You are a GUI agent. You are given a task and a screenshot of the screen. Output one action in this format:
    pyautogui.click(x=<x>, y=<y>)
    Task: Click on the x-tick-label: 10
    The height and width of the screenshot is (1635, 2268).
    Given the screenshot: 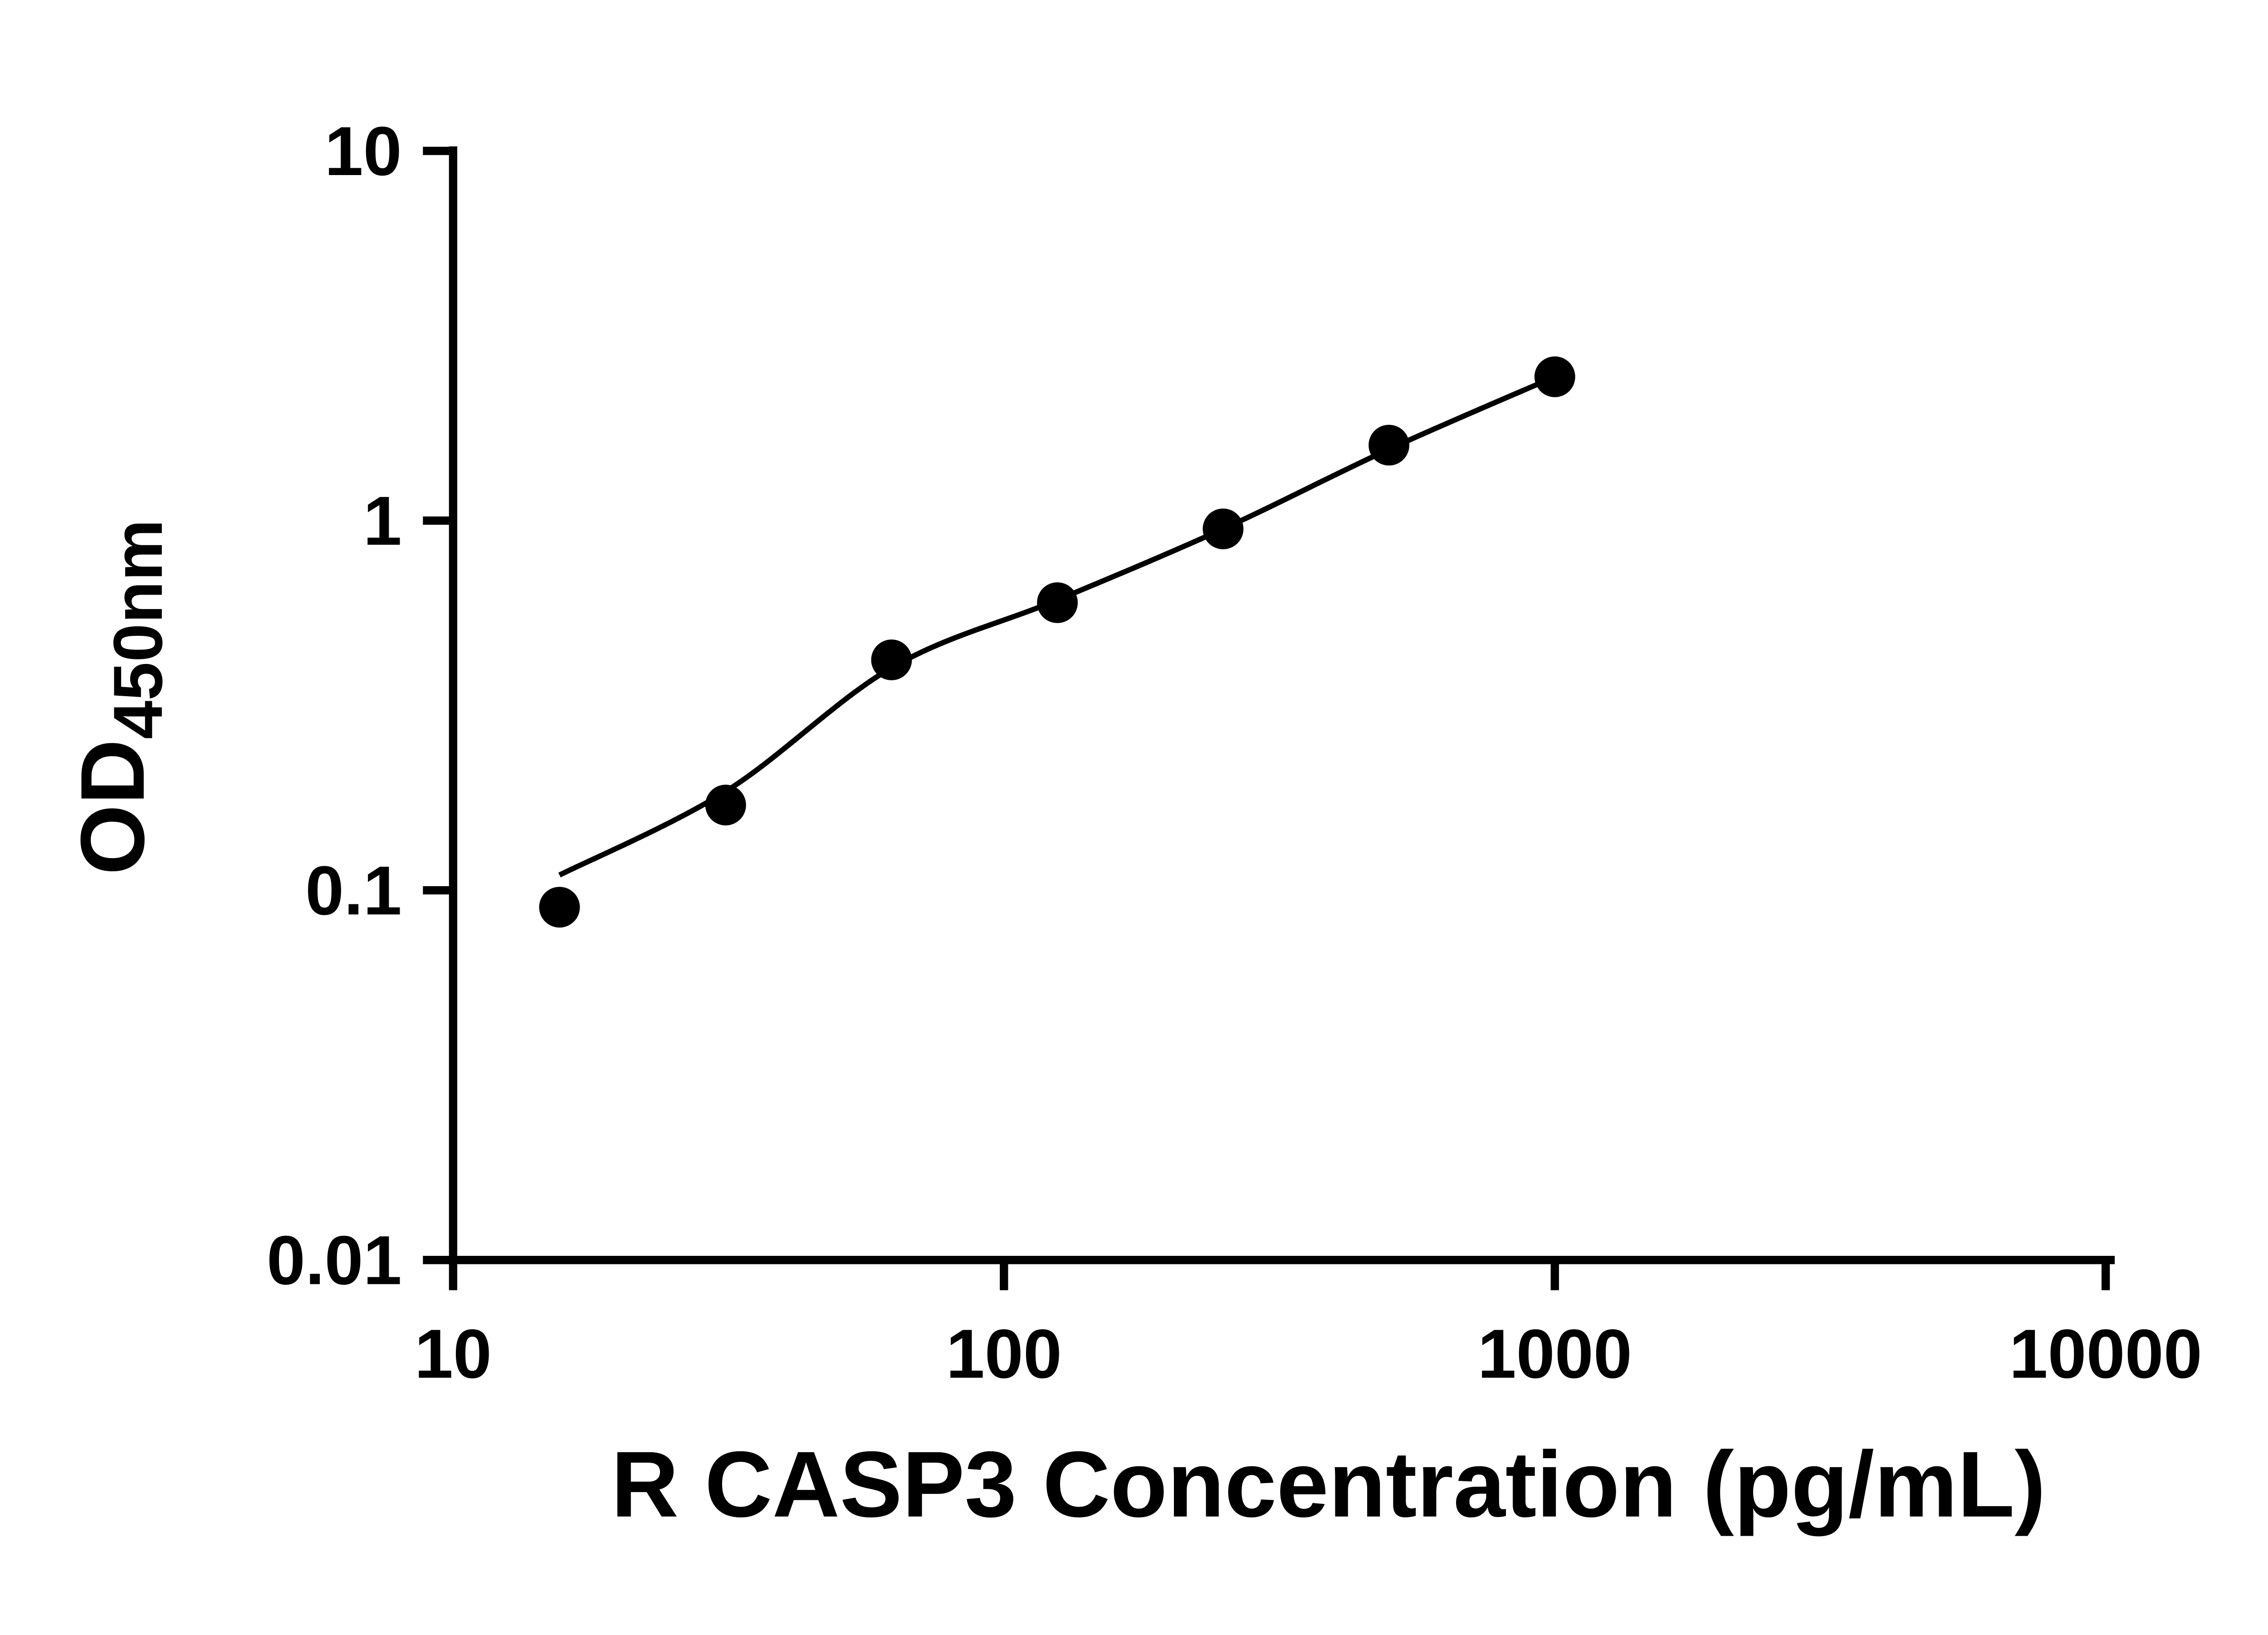 What is the action you would take?
    pyautogui.click(x=454, y=1354)
    